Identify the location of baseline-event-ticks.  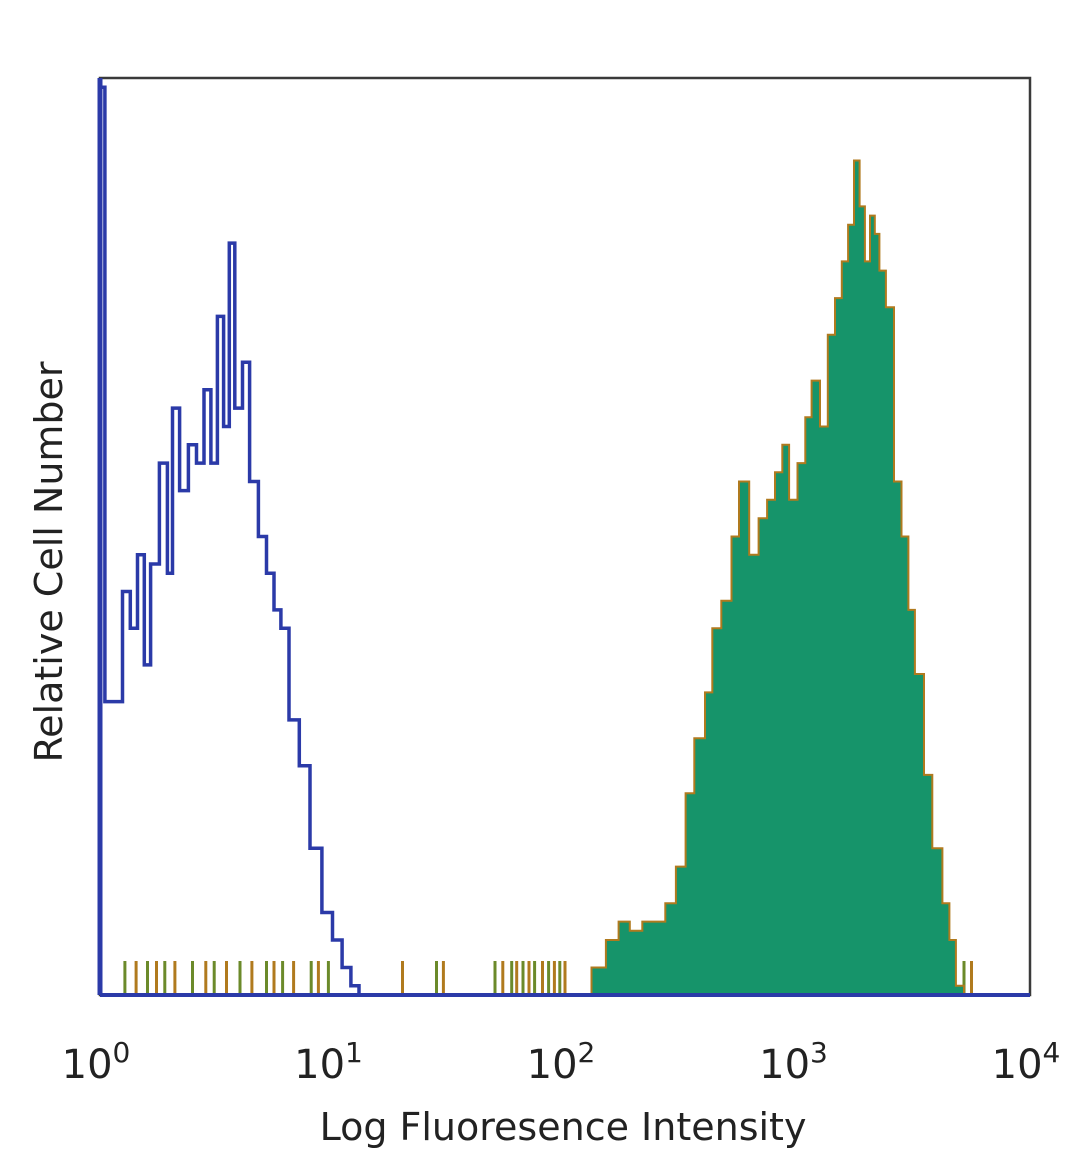
(535, 978).